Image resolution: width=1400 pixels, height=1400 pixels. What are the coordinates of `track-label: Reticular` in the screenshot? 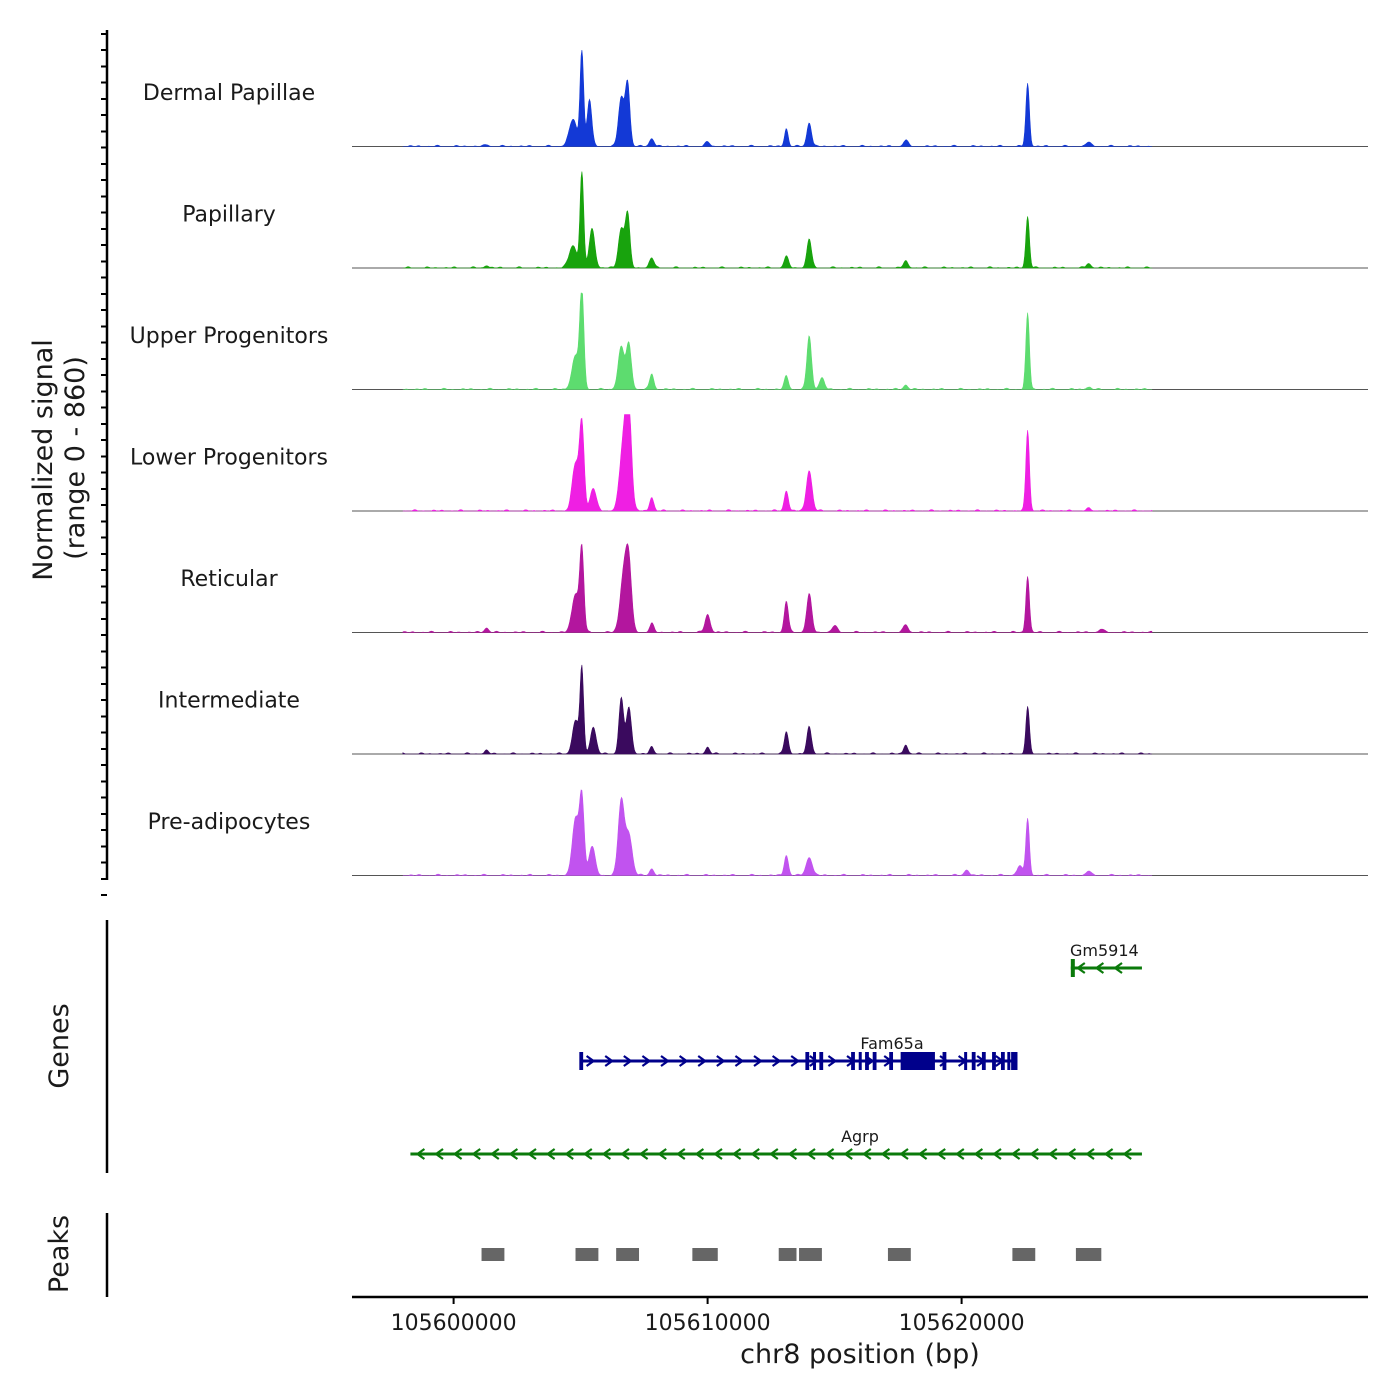 It's located at (229, 579).